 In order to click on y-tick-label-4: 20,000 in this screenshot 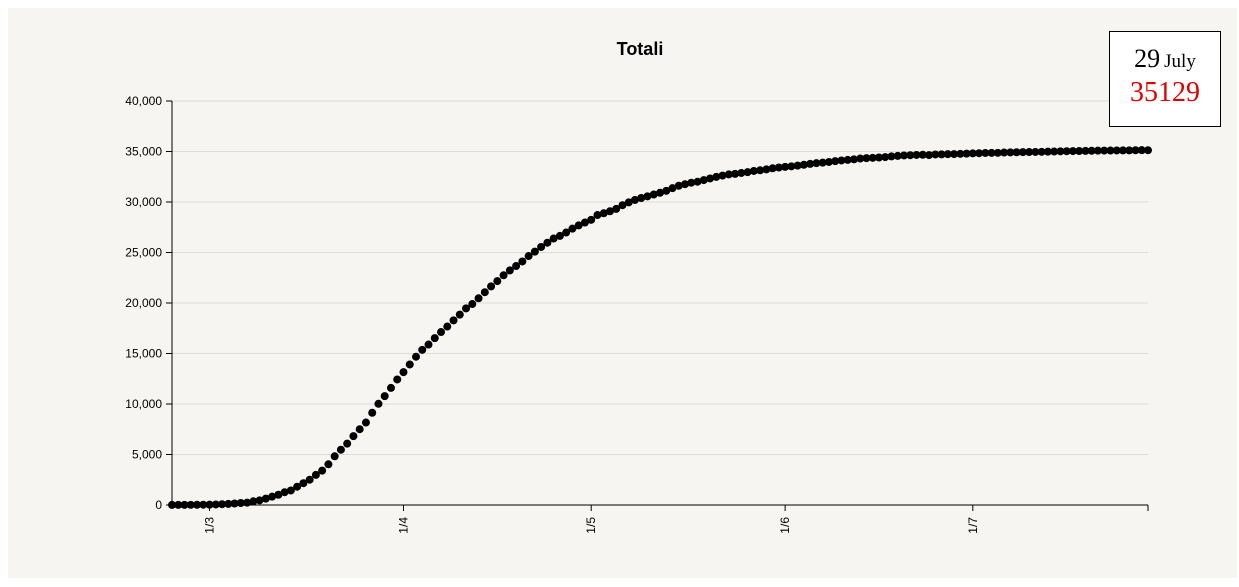, I will do `click(143, 303)`.